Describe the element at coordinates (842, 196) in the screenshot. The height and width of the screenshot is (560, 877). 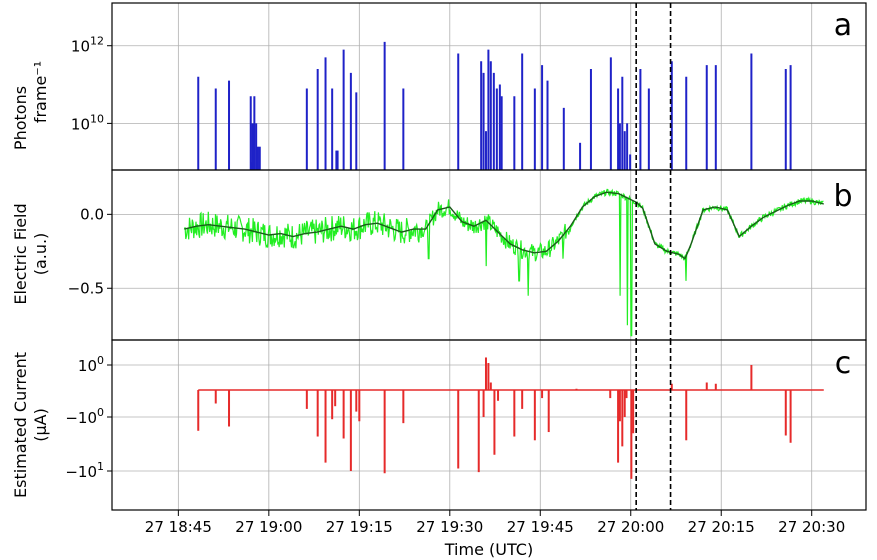
I see `panel-b-label: b` at that location.